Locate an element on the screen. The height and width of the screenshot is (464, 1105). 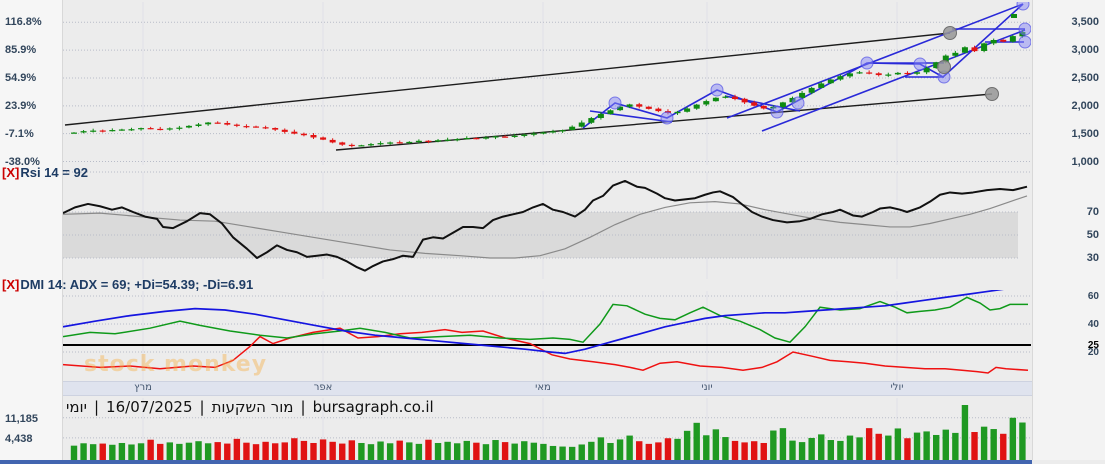
trendline-end-marker is located at coordinates (944, 67).